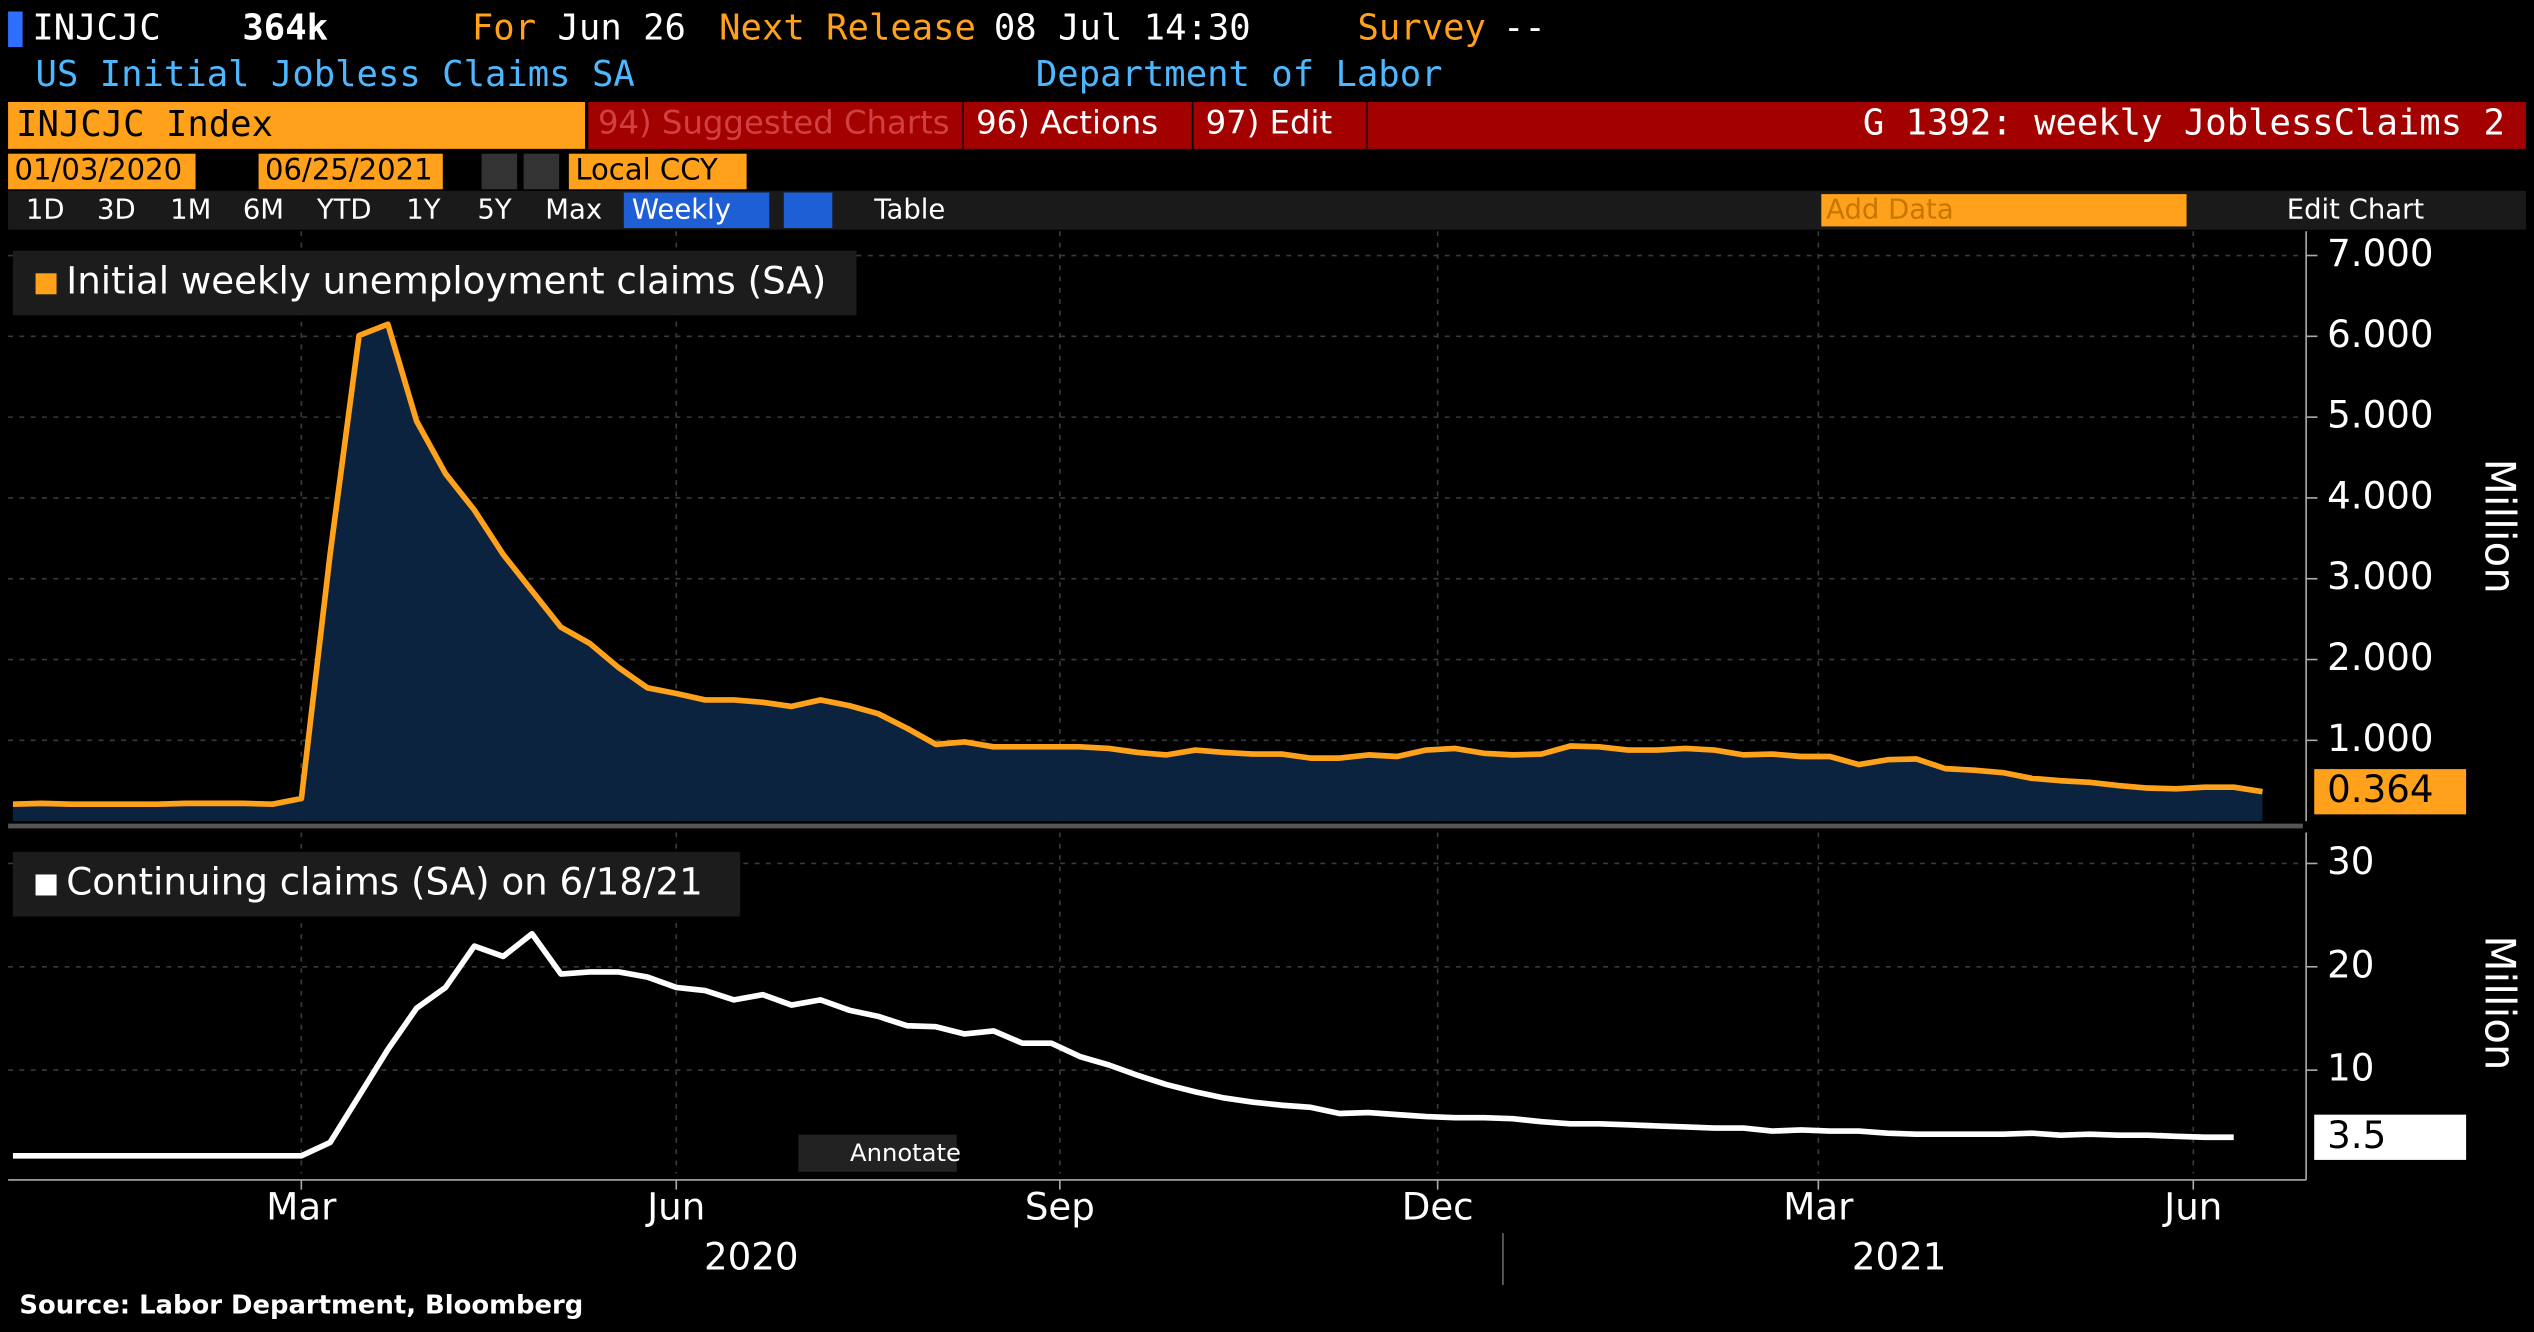  What do you see at coordinates (1890, 209) in the screenshot?
I see `add-data: Add Data` at bounding box center [1890, 209].